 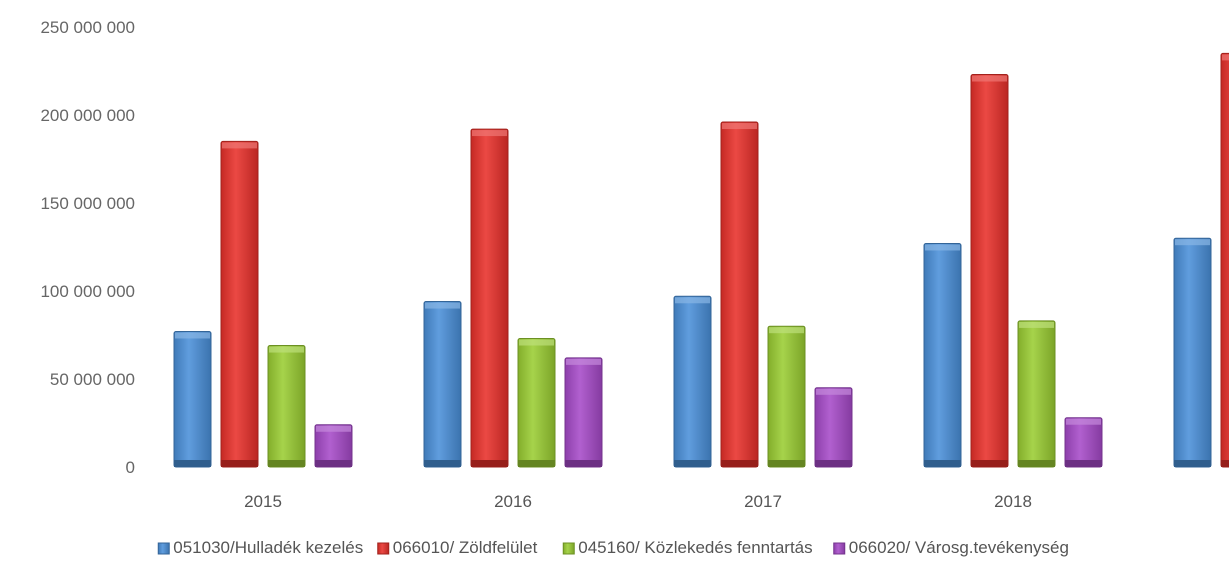 What do you see at coordinates (239, 304) in the screenshot?
I see `bar-066010-2015` at bounding box center [239, 304].